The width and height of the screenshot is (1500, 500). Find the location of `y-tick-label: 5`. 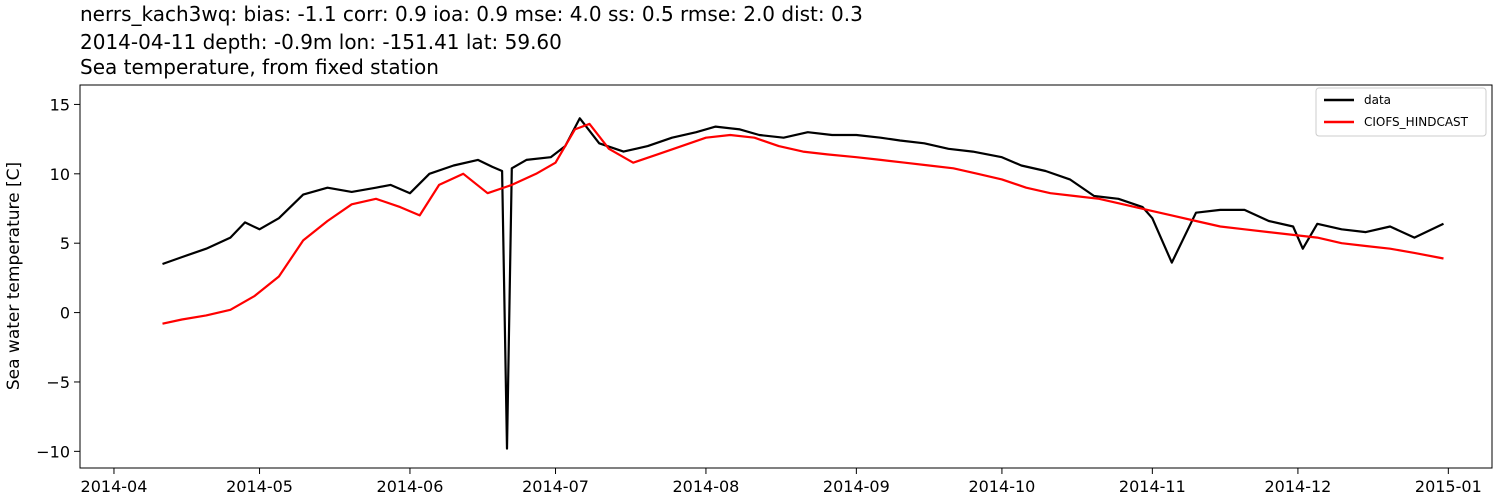

y-tick-label: 5 is located at coordinates (65, 243).